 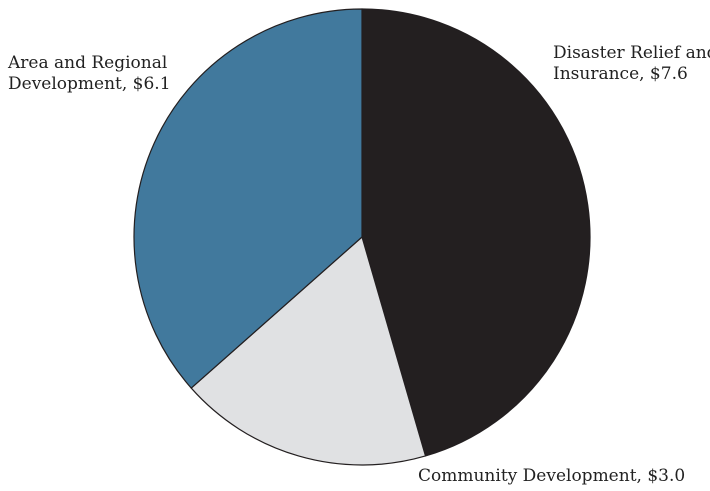 I want to click on pie-label-line: Development, $6.1, so click(x=89, y=84).